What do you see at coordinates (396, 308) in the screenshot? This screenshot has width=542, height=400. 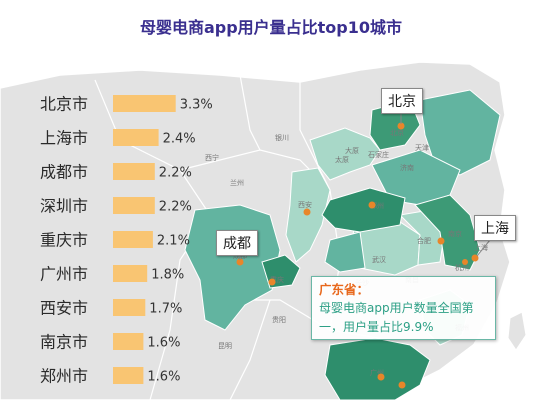 I see `info-box-line: 母婴电商app用户数量全国第` at bounding box center [396, 308].